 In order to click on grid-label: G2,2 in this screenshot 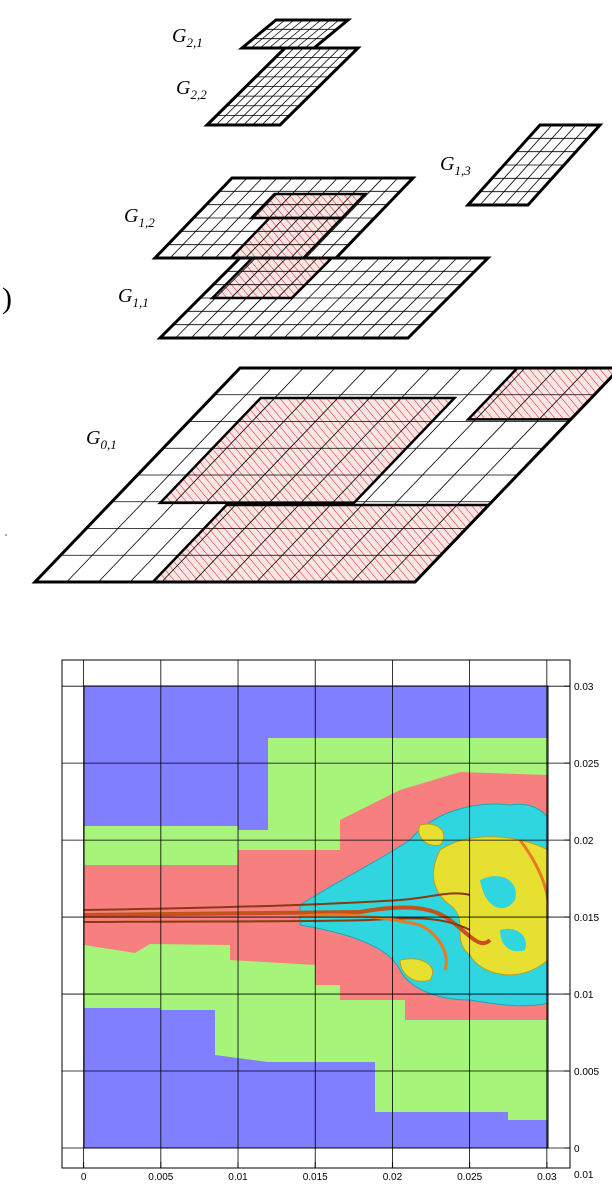, I will do `click(191, 89)`.